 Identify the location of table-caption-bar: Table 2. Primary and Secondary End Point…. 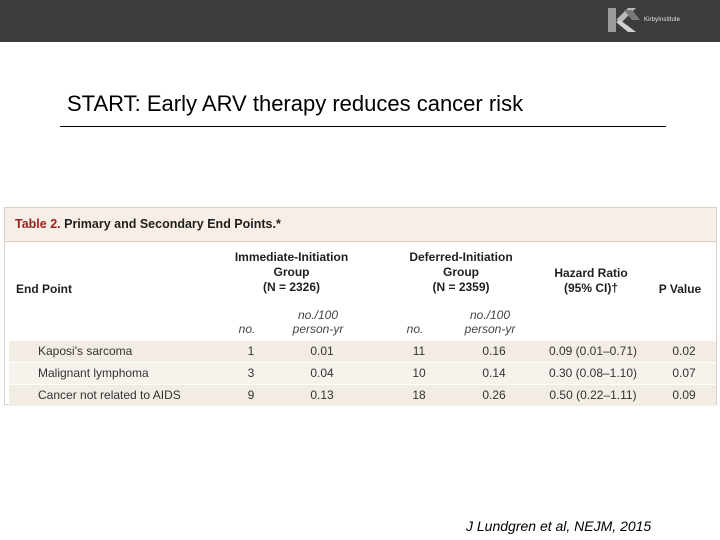
(360, 225).